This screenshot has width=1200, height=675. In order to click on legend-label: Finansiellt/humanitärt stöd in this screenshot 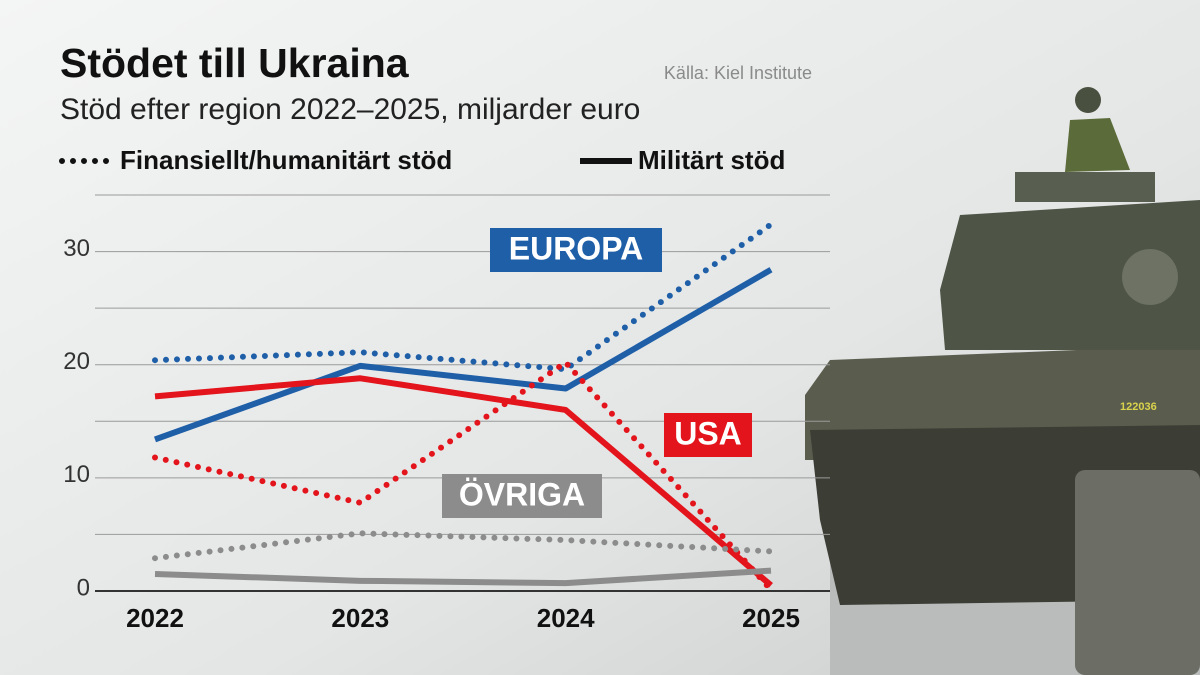, I will do `click(286, 160)`.